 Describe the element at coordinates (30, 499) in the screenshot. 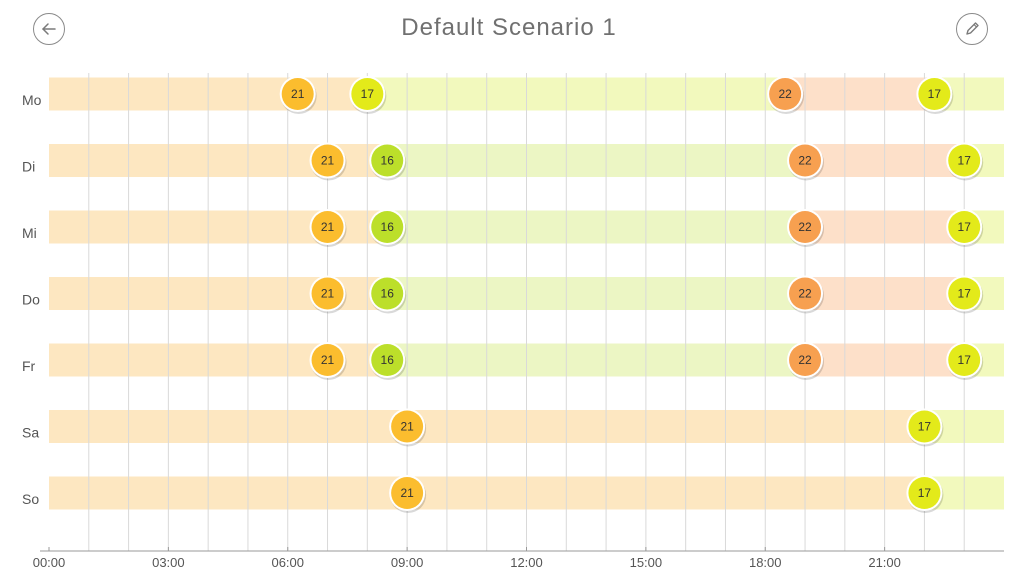

I see `day-label-so: So` at that location.